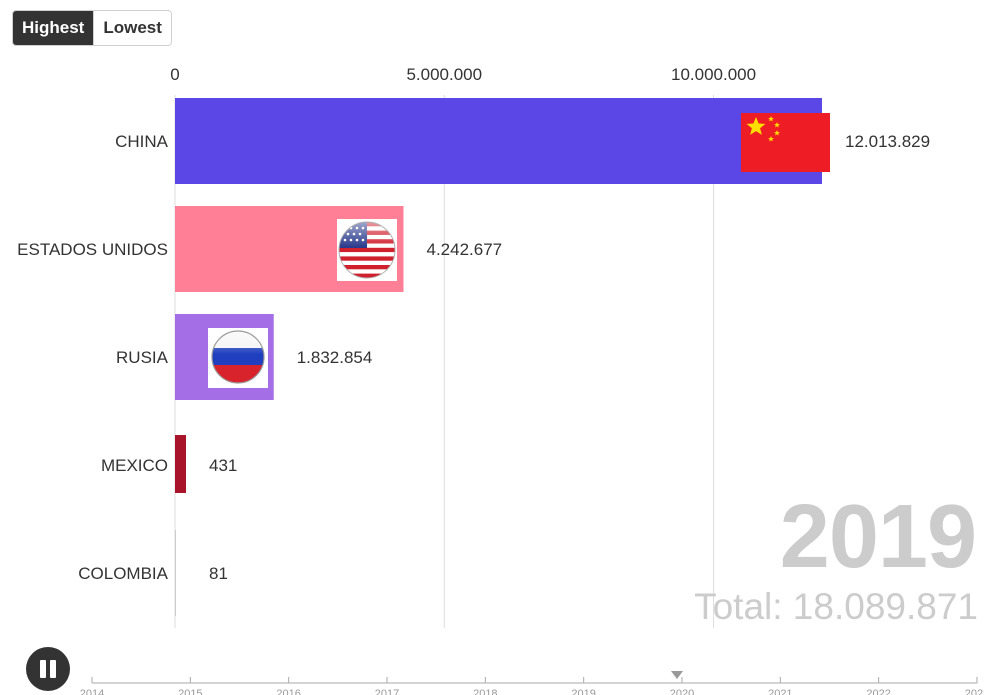  Describe the element at coordinates (713, 74) in the screenshot. I see `axis-tick-label: 10.000.000` at that location.